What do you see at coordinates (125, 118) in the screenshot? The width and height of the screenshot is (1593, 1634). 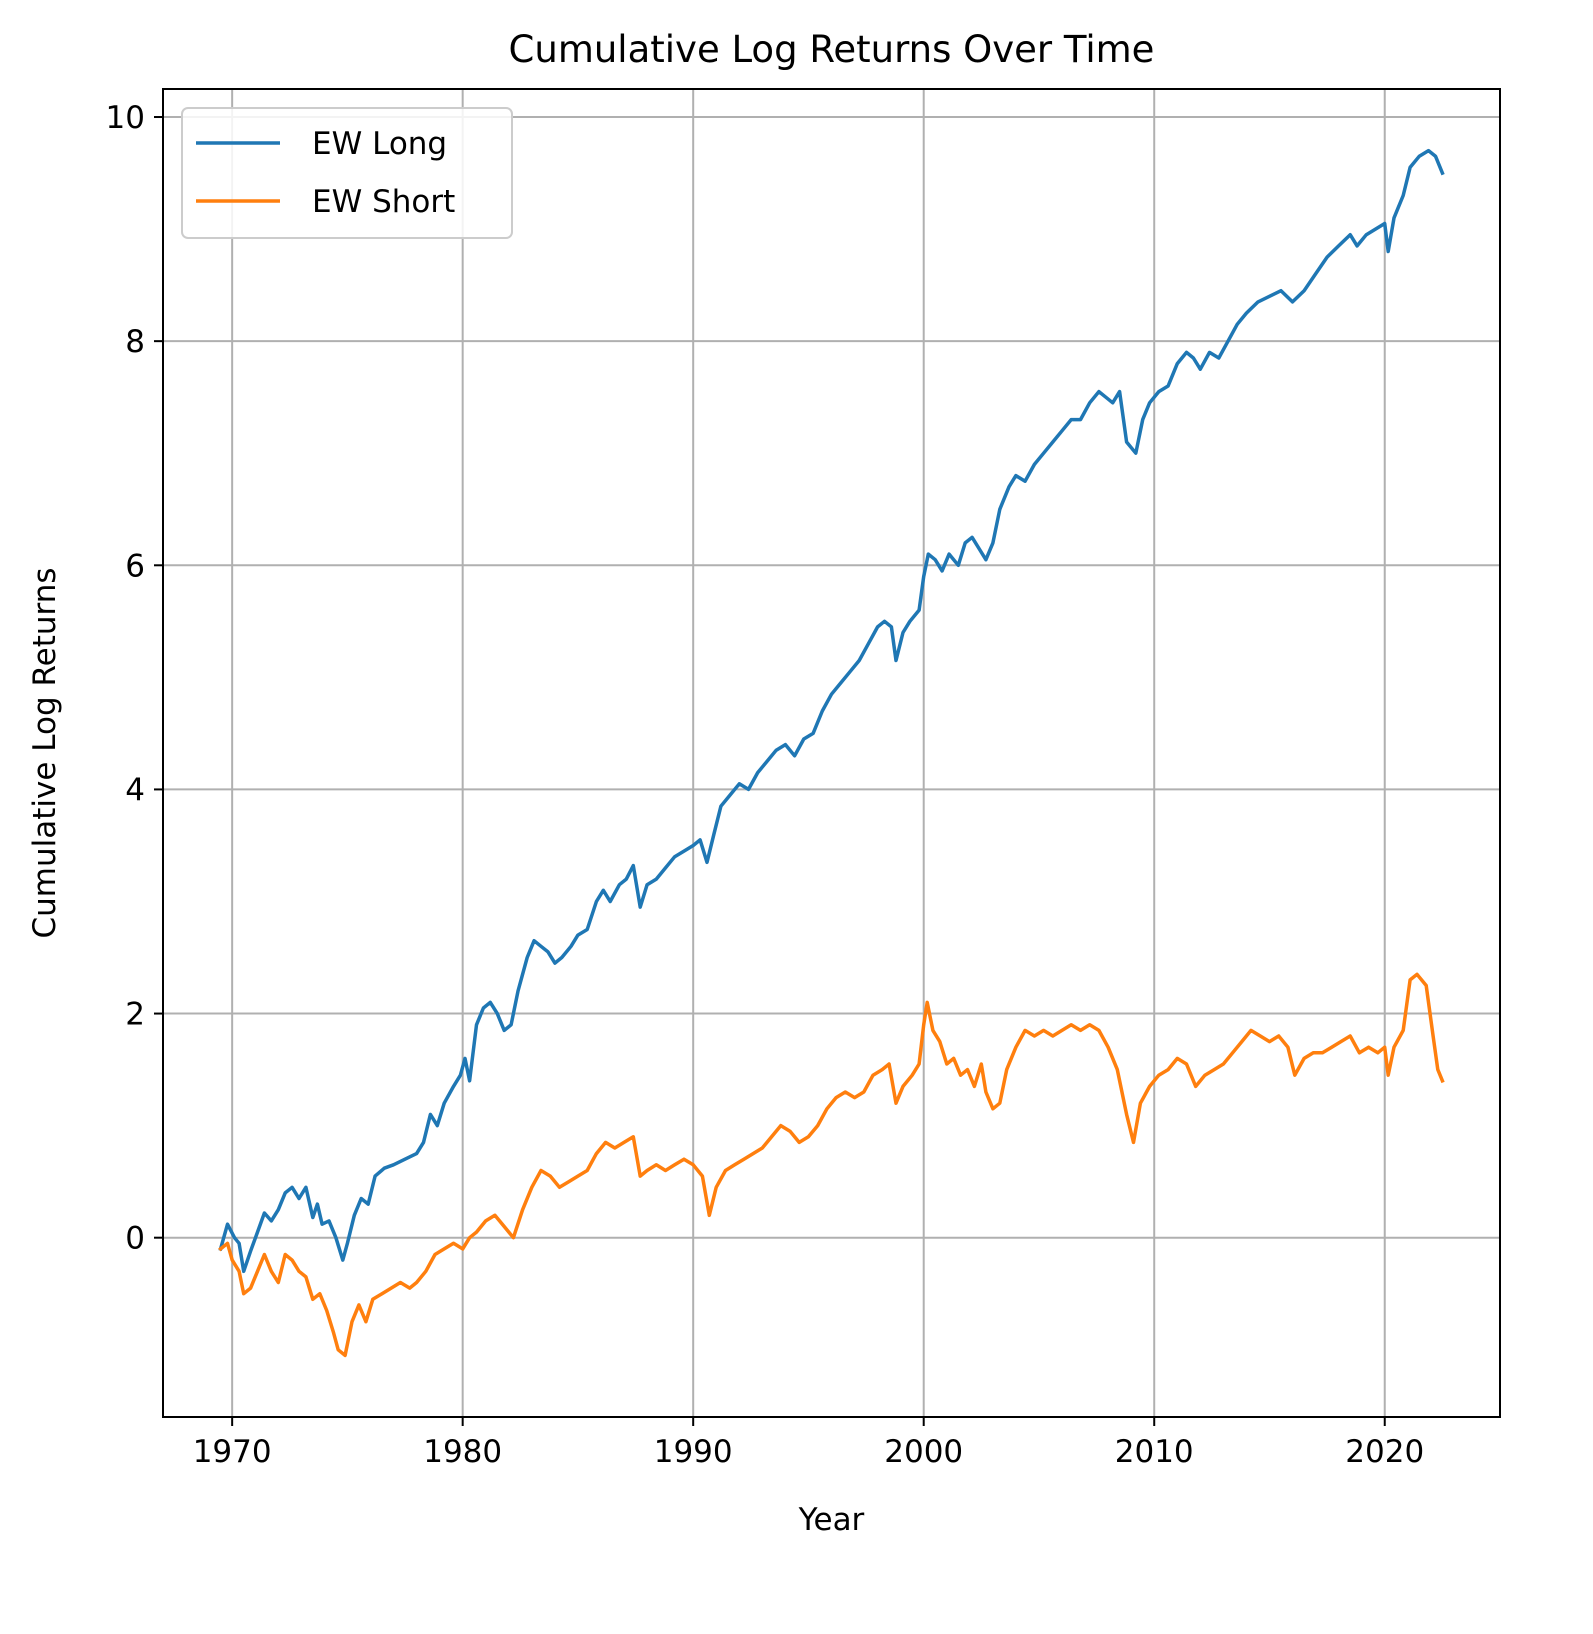 I see `y-tick-label: 10` at bounding box center [125, 118].